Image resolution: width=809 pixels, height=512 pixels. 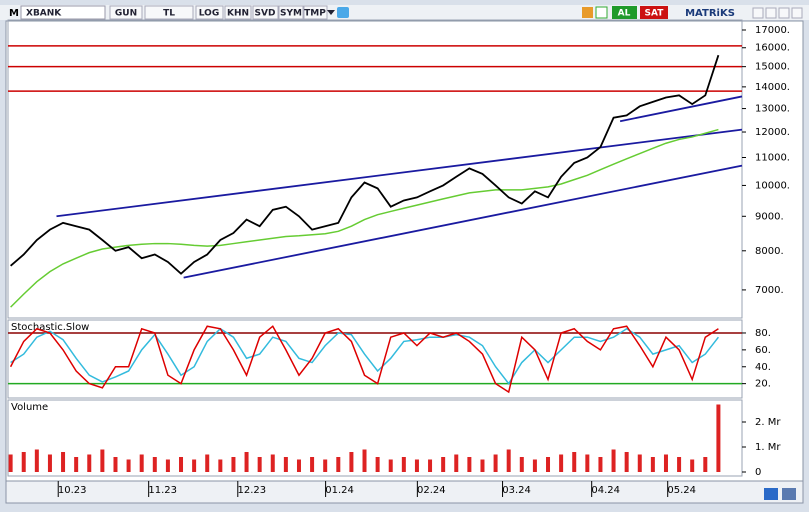 What do you see at coordinates (772, 67) in the screenshot?
I see `y-tick-label: 15000.` at bounding box center [772, 67].